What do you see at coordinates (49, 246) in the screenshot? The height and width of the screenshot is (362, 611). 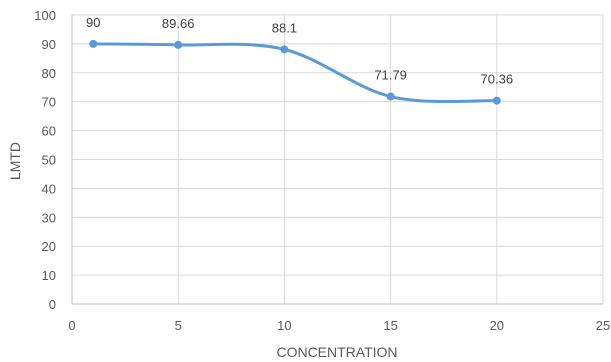 I see `y-tick-label-20: 20` at bounding box center [49, 246].